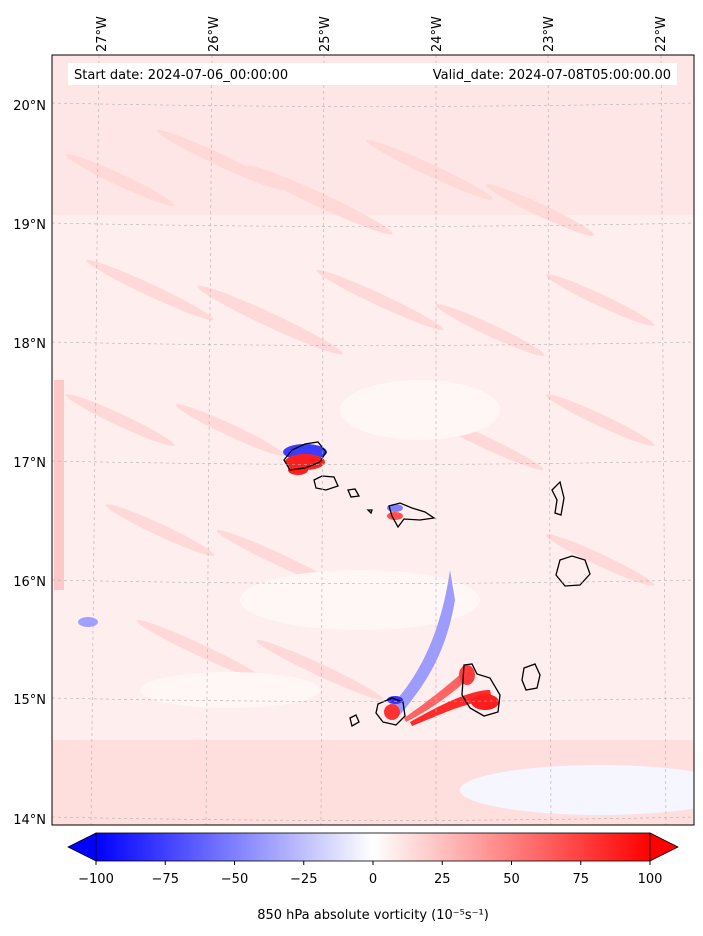  I want to click on colorbar-tick-label: 75, so click(580, 879).